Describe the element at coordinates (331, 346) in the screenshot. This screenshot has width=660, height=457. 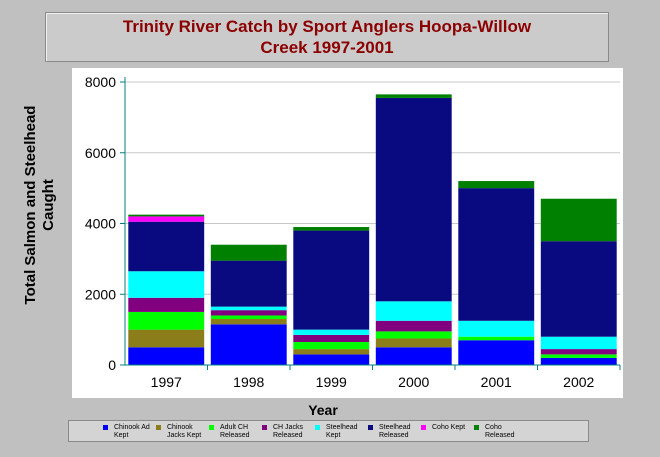
I see `bar-segment-1999-adult-ch-released` at that location.